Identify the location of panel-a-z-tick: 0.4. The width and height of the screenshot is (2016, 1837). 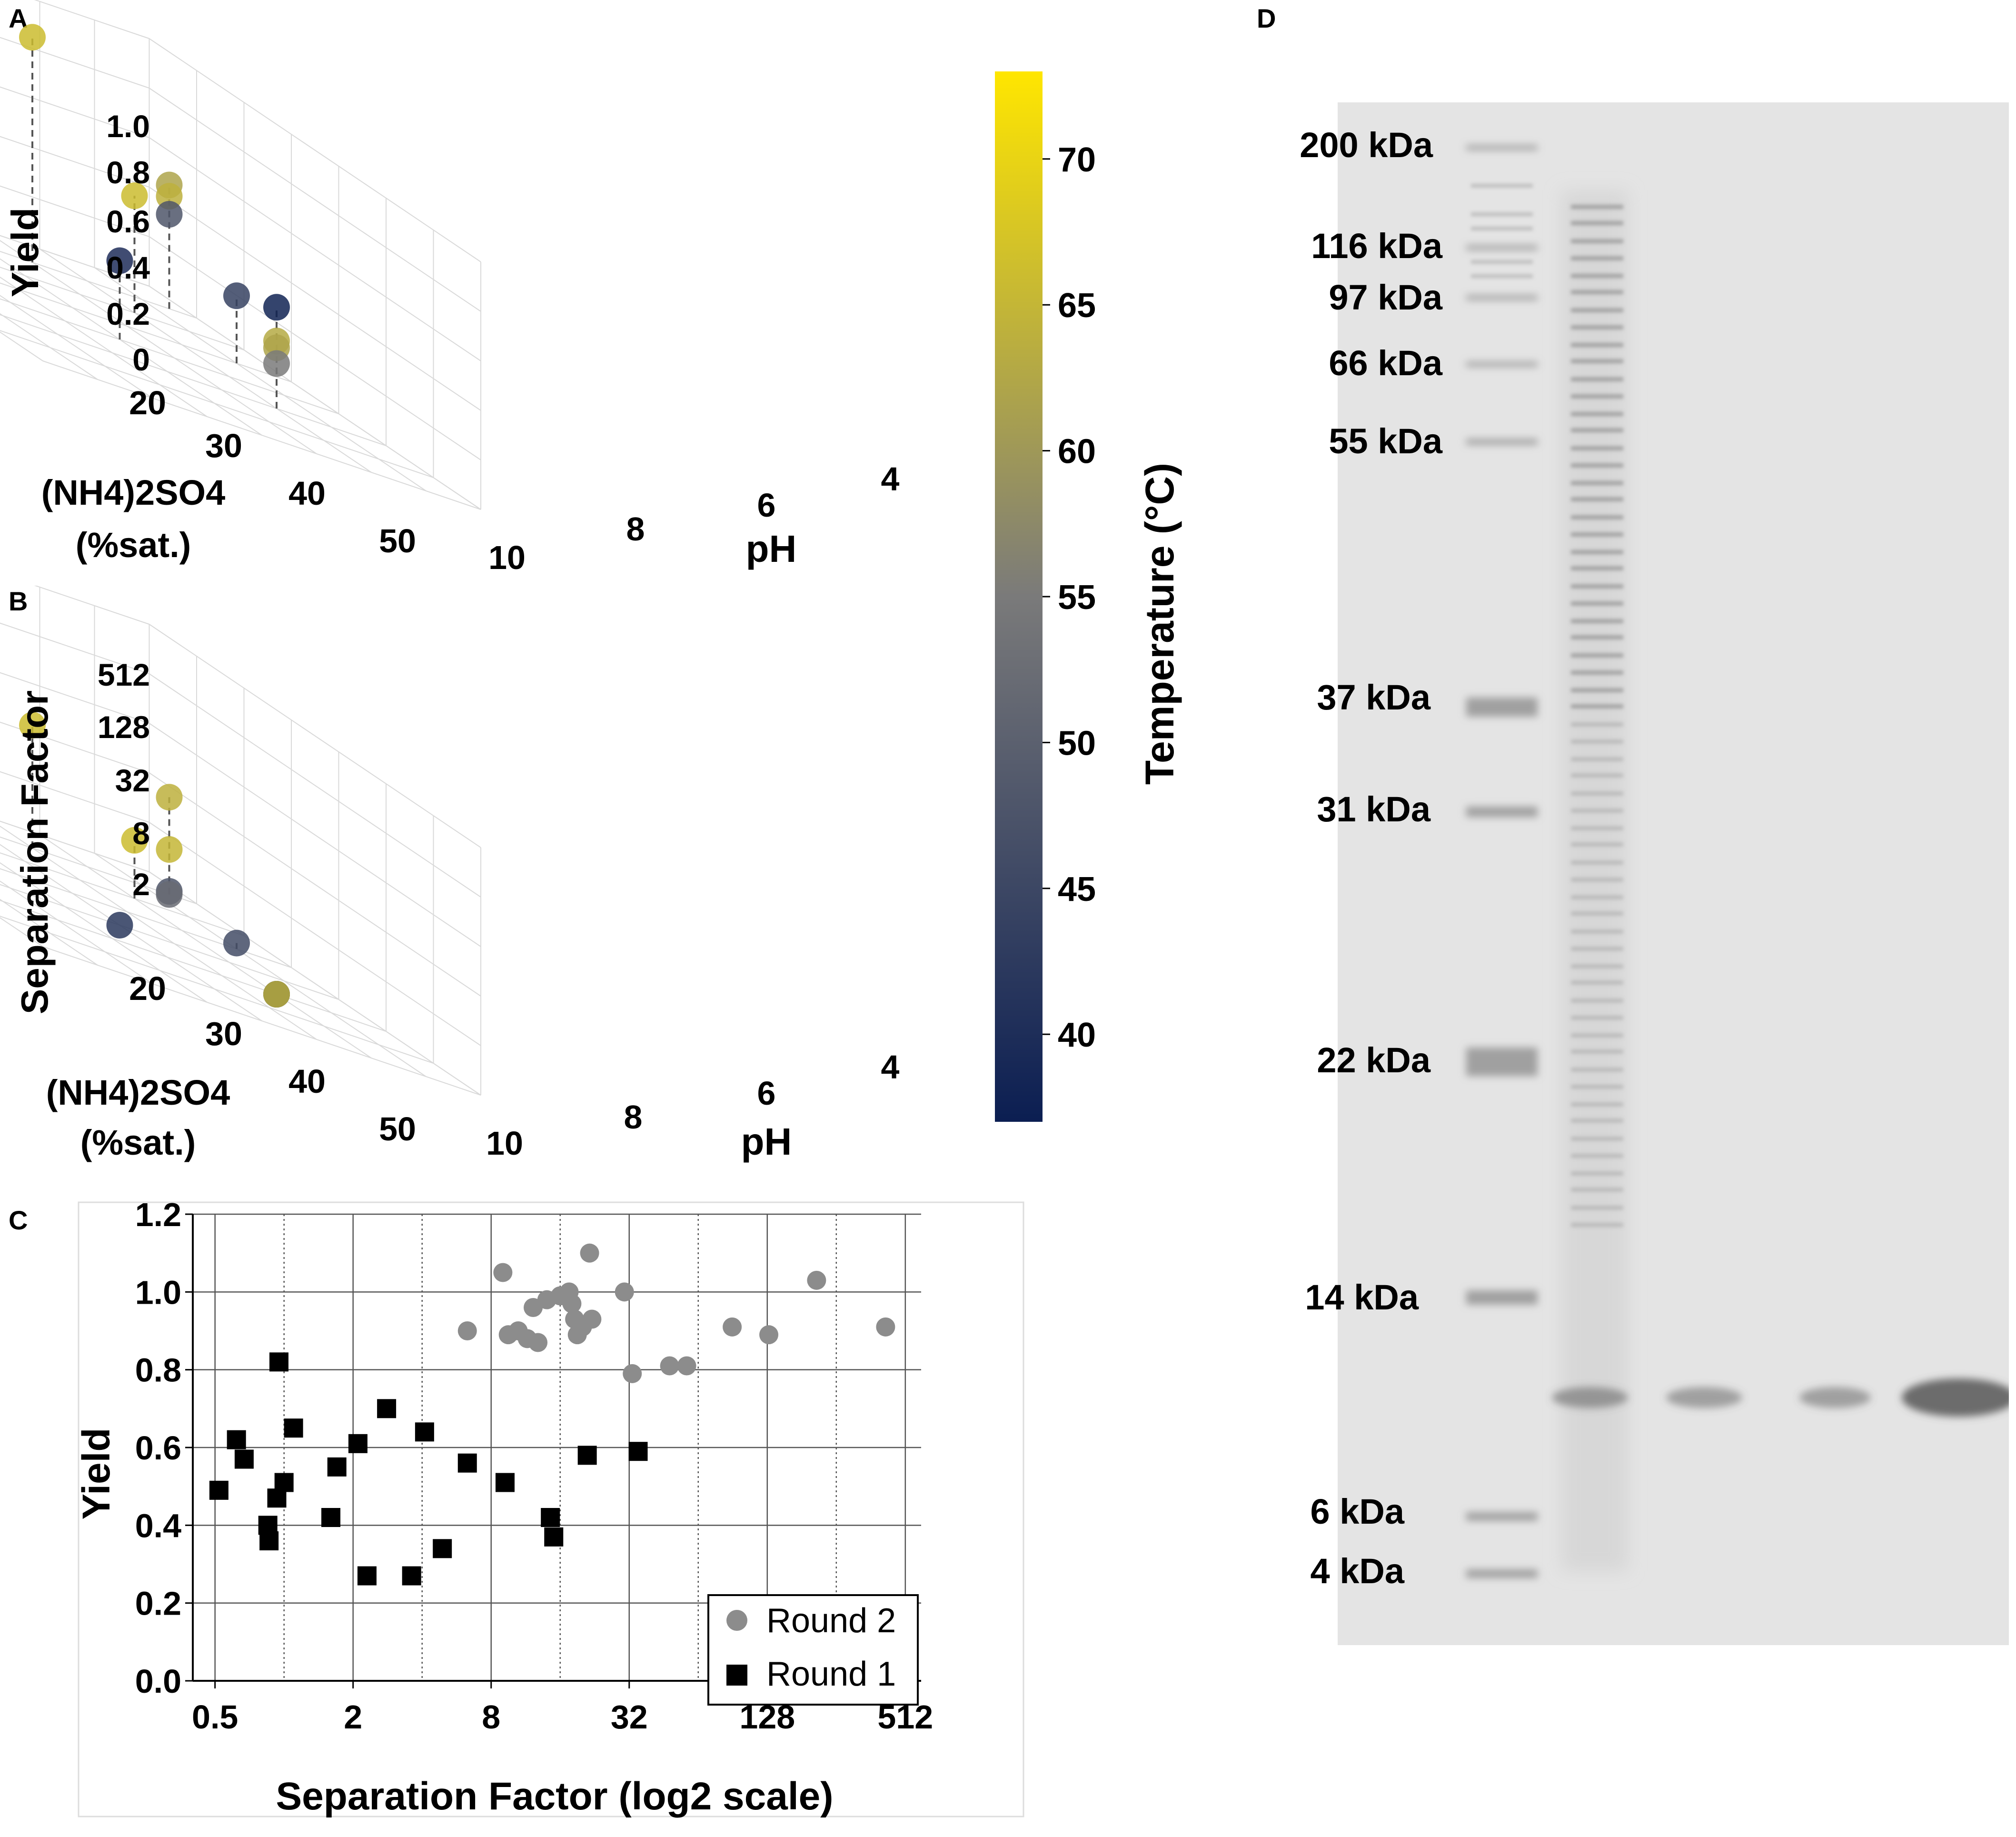
(128, 267).